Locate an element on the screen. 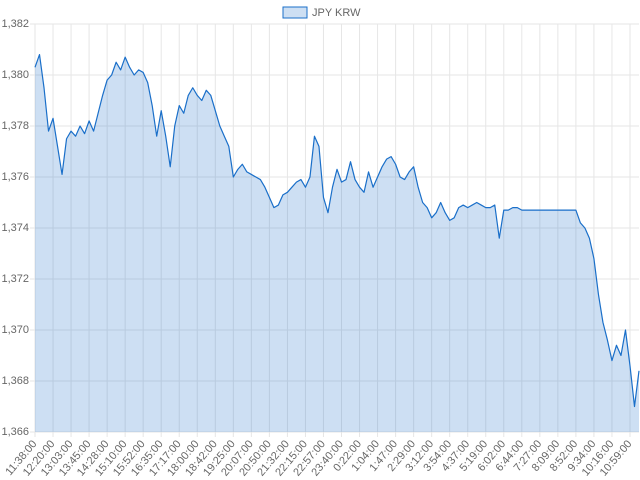  y-tick-label: 1,372 is located at coordinates (15, 279).